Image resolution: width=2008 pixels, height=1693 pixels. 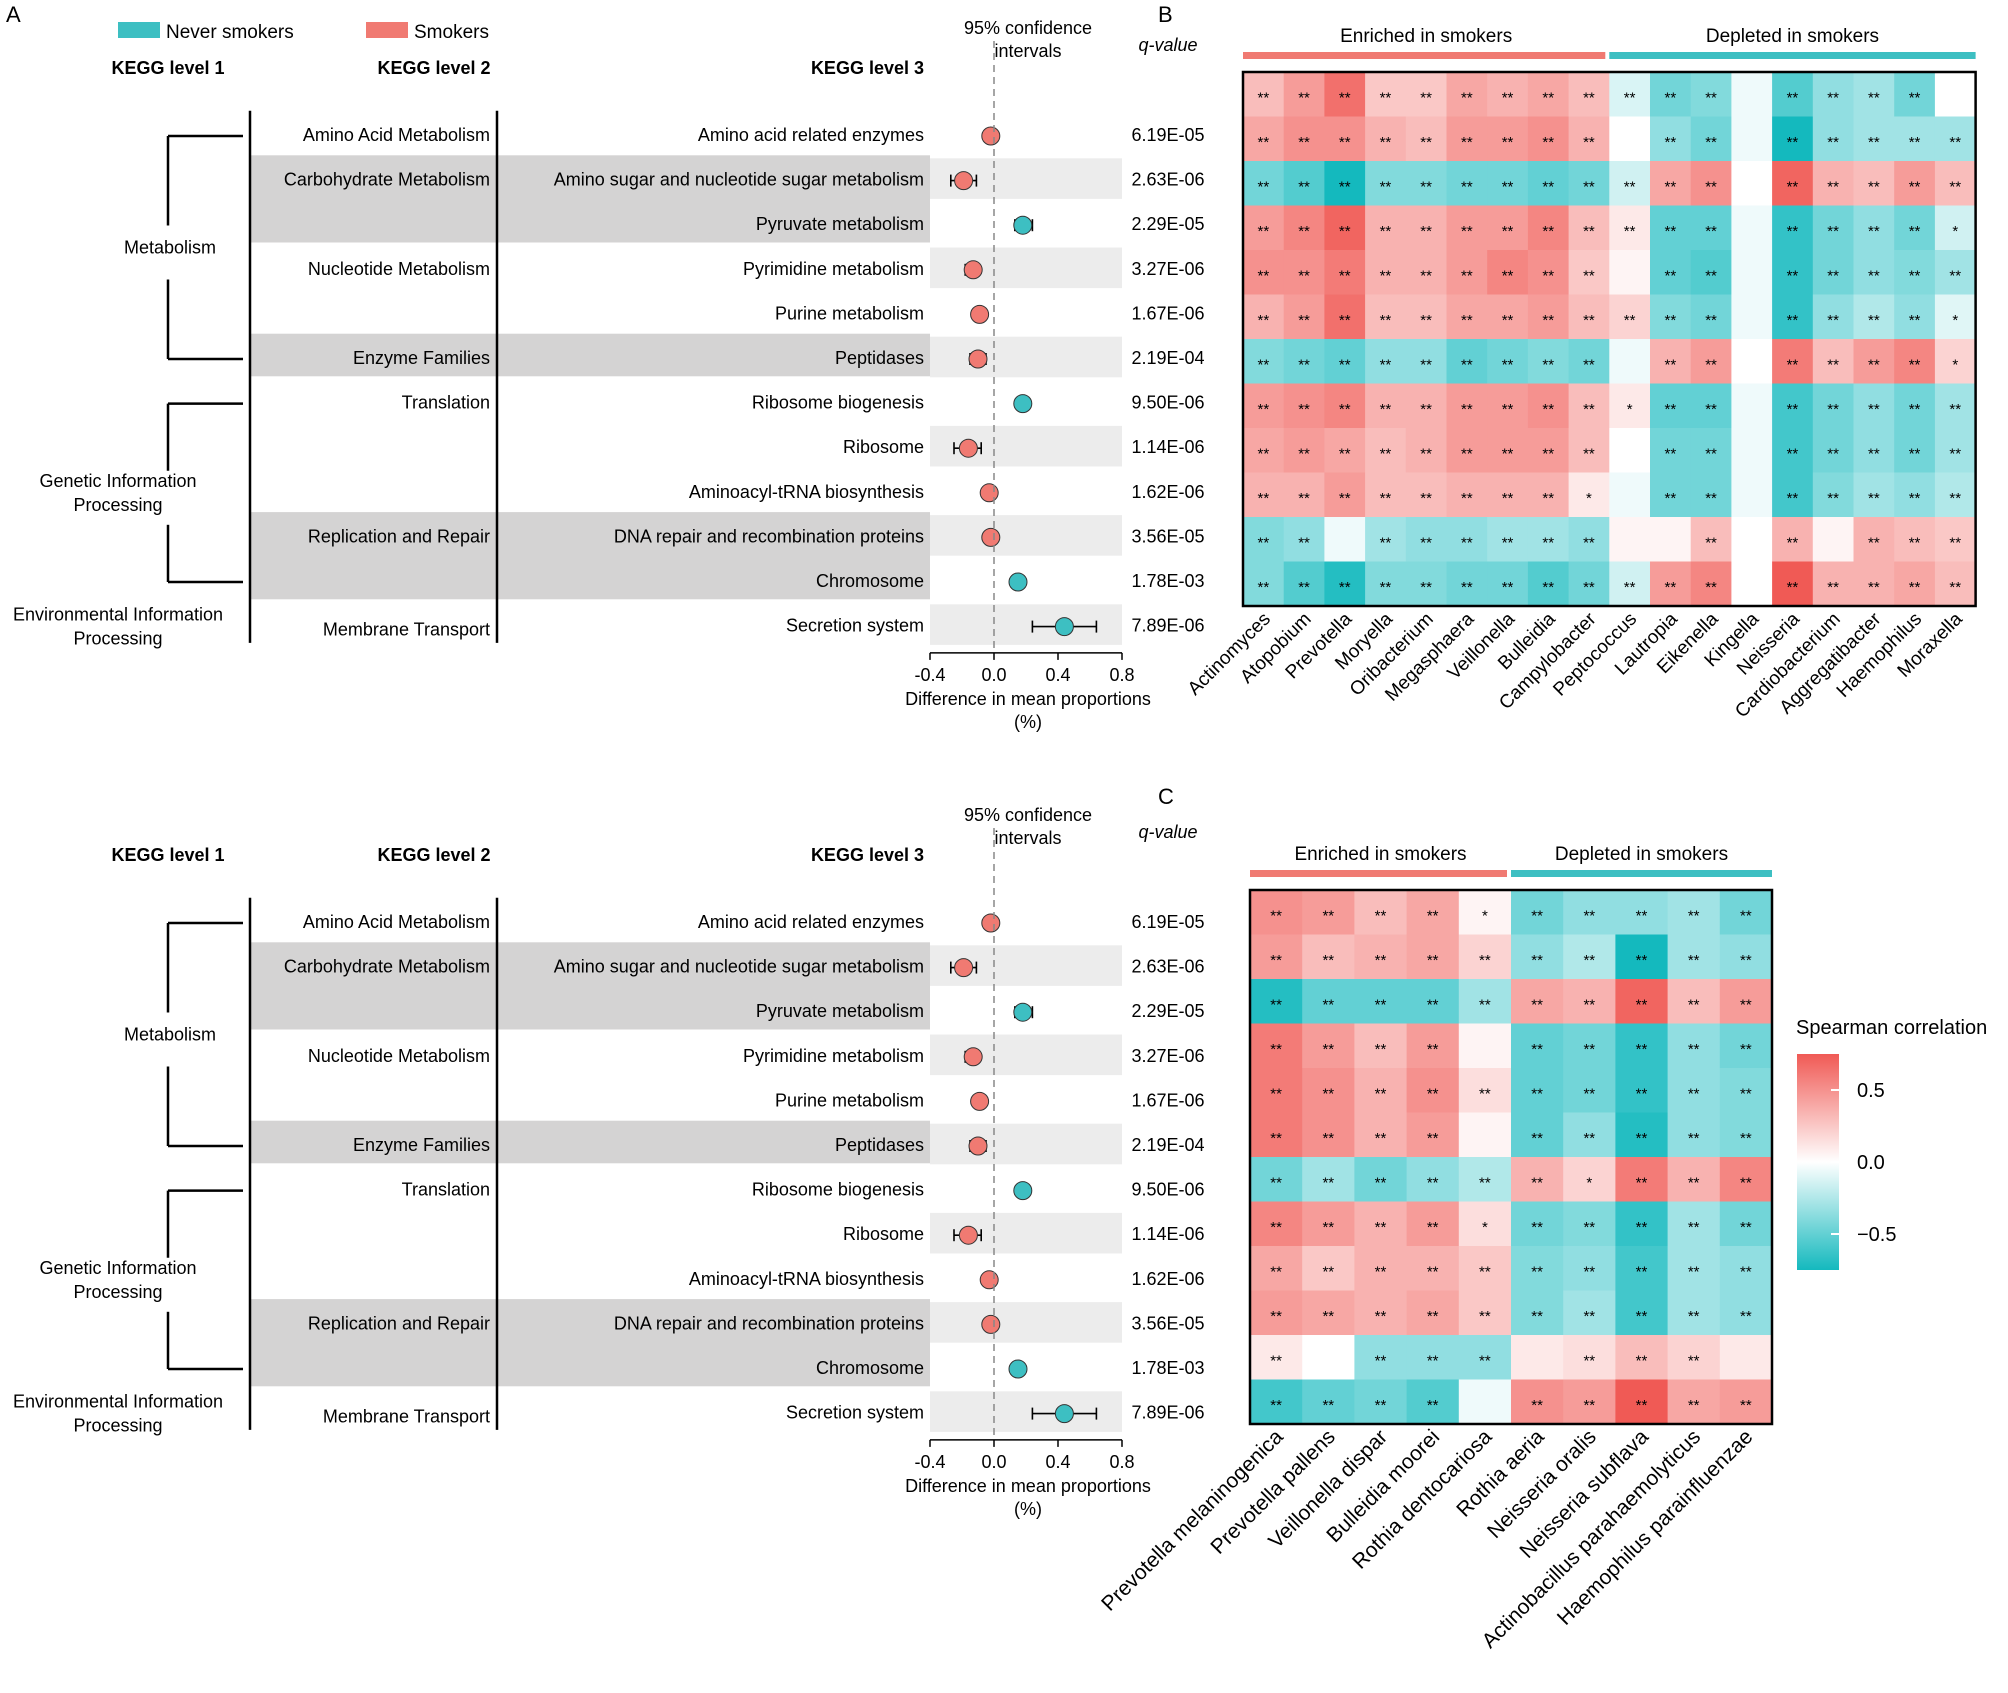 I want to click on qvalue-label: 1.67E-06, so click(x=1167, y=1100).